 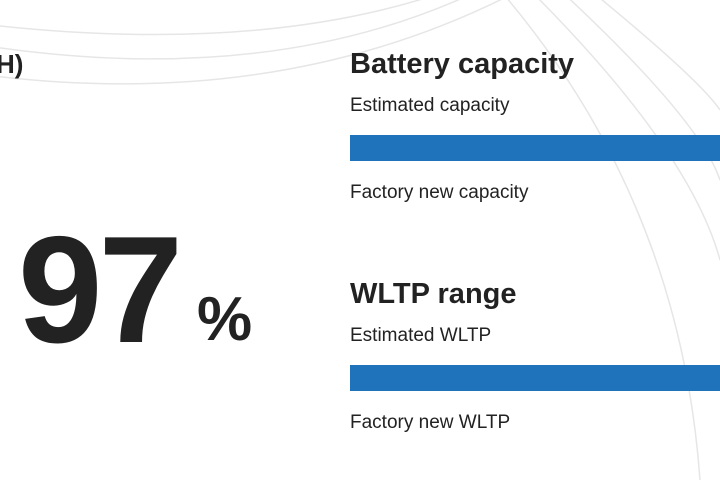 What do you see at coordinates (439, 192) in the screenshot?
I see `label: Factory new capacity` at bounding box center [439, 192].